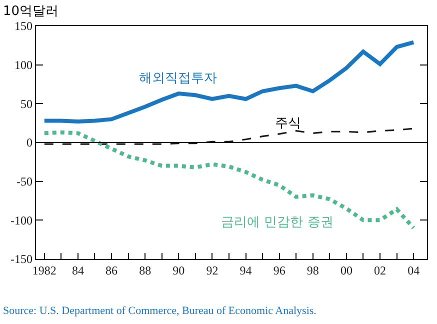 The width and height of the screenshot is (437, 324). What do you see at coordinates (212, 271) in the screenshot?
I see `x-tick-label: 92` at bounding box center [212, 271].